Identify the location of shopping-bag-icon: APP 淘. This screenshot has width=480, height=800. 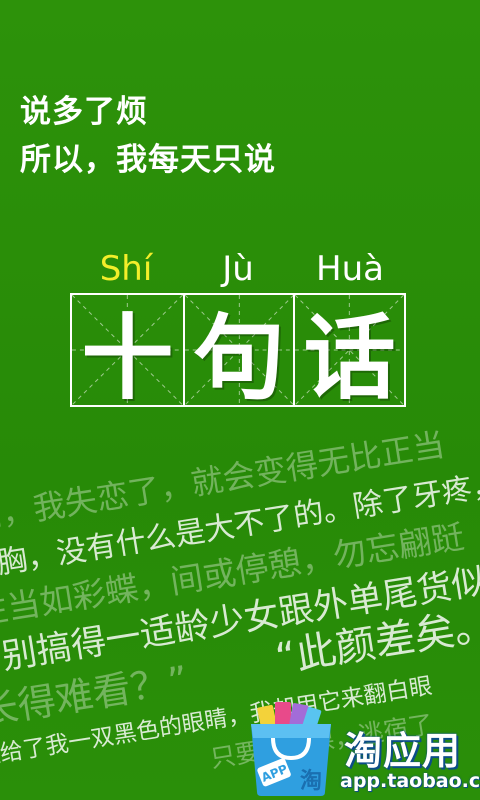
(291, 749).